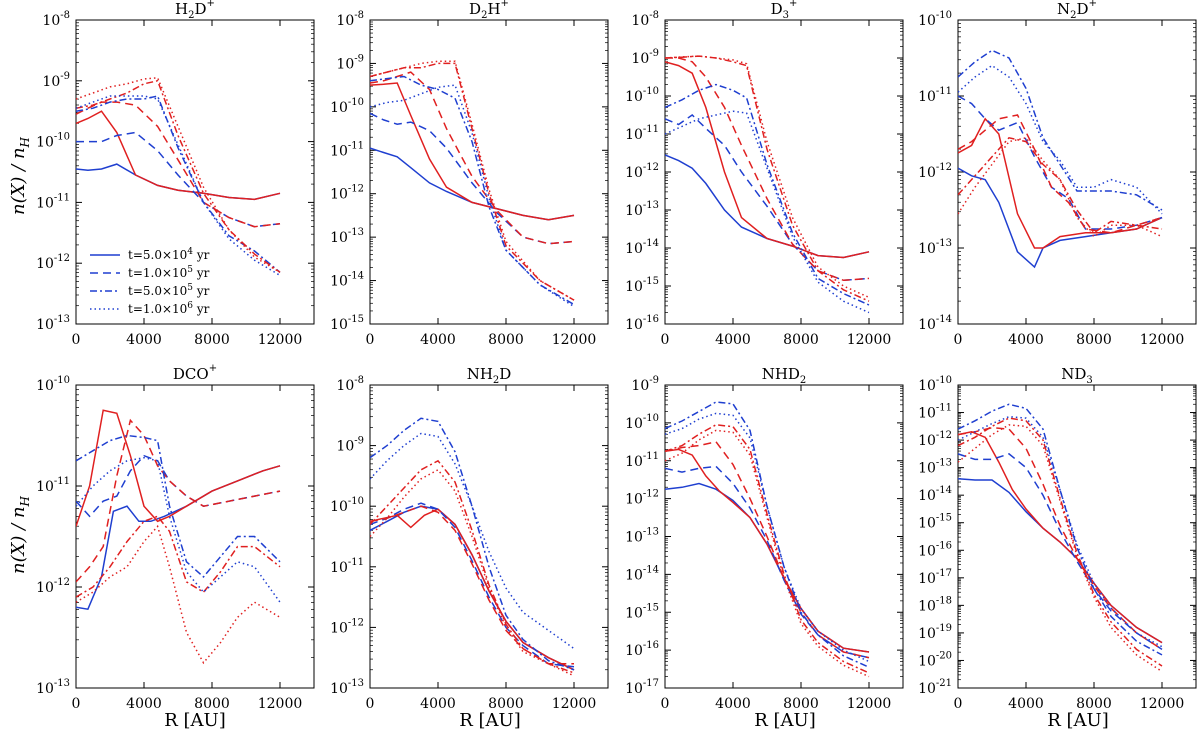 This screenshot has width=1200, height=734. What do you see at coordinates (935, 604) in the screenshot?
I see `y-tick-label: 10⁻¹⁸` at bounding box center [935, 604].